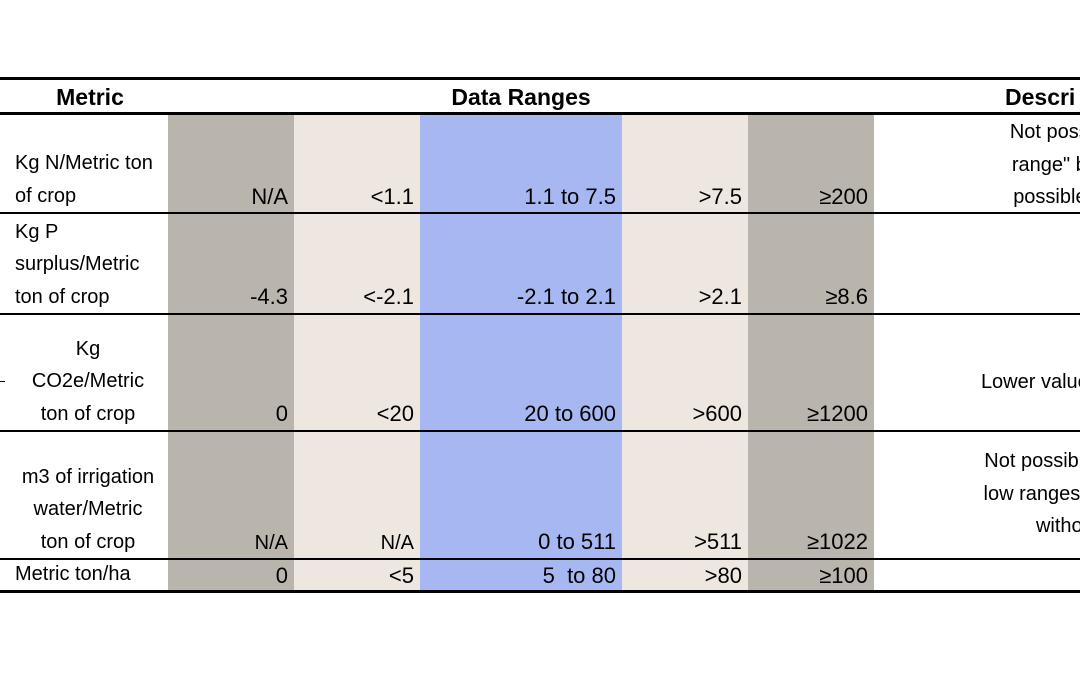 Image resolution: width=1080 pixels, height=675 pixels. I want to click on row-3-value-1: 0, so click(281, 413).